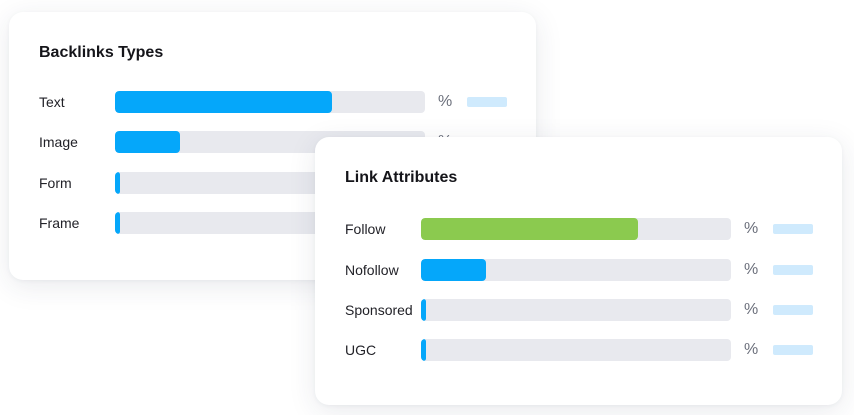  I want to click on row-label: Image, so click(58, 142).